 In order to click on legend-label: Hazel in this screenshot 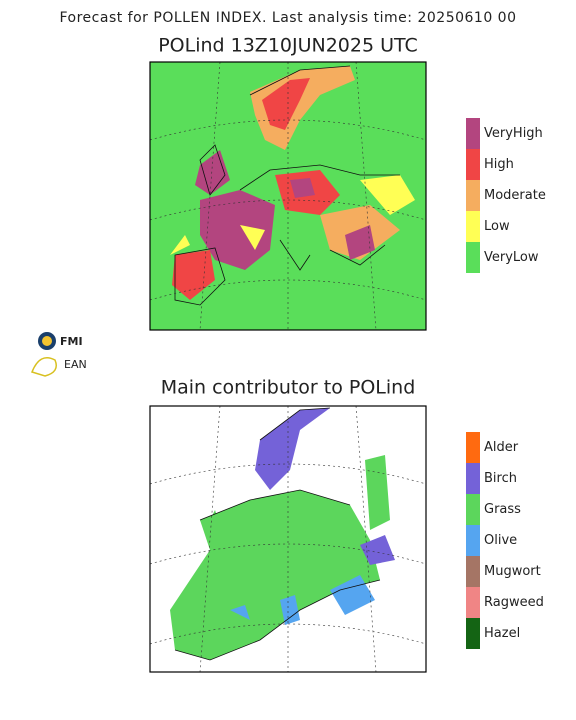, I will do `click(502, 633)`.